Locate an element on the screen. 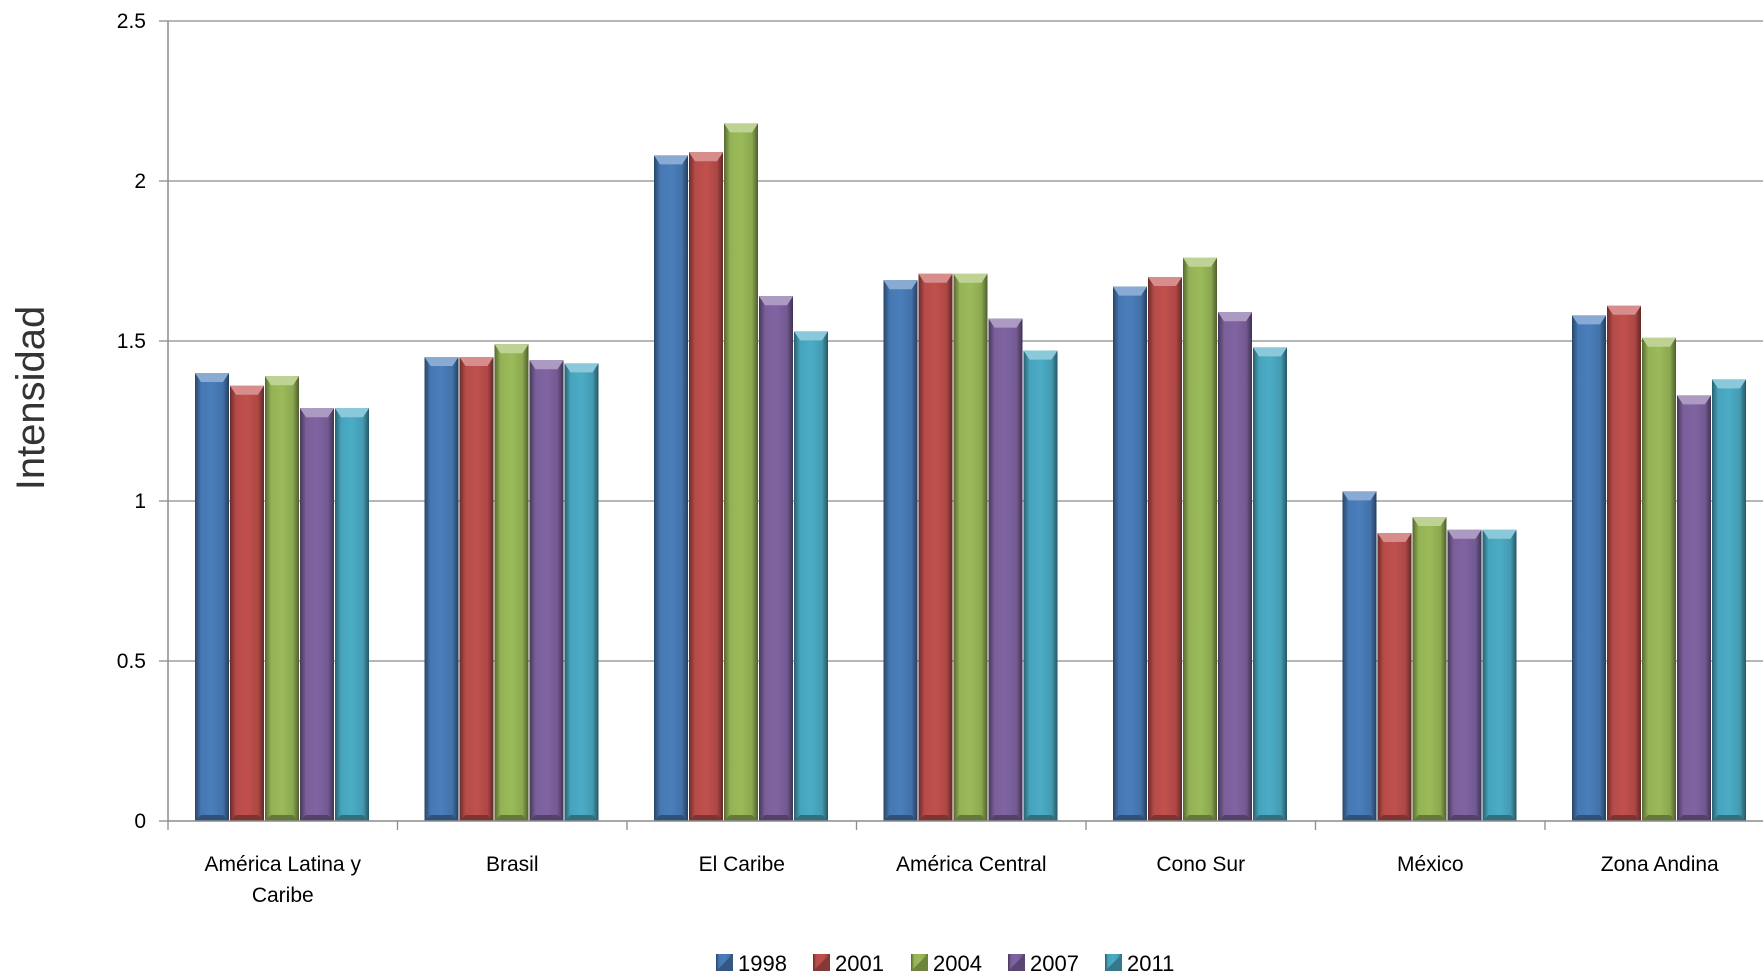 This screenshot has height=974, width=1763. x-category-label: El Caribe is located at coordinates (742, 864).